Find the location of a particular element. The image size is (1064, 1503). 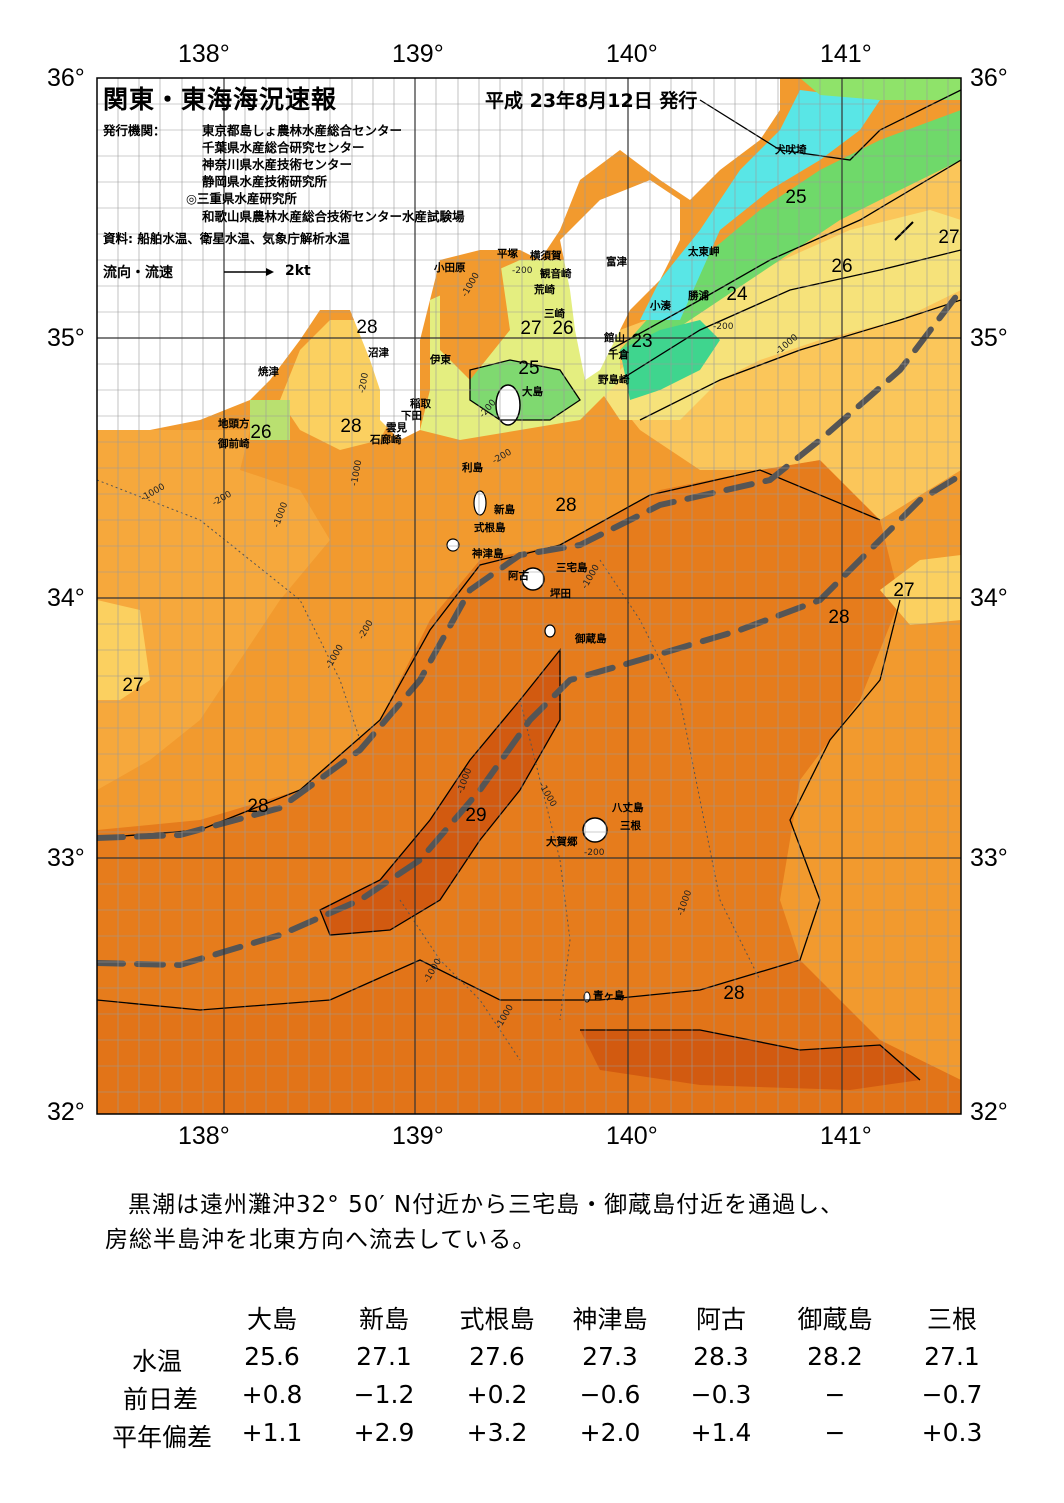

table-row: 水温 25.6 27.1 27.6 27.3 28.3 28.2 27.1 is located at coordinates (532, 1361).